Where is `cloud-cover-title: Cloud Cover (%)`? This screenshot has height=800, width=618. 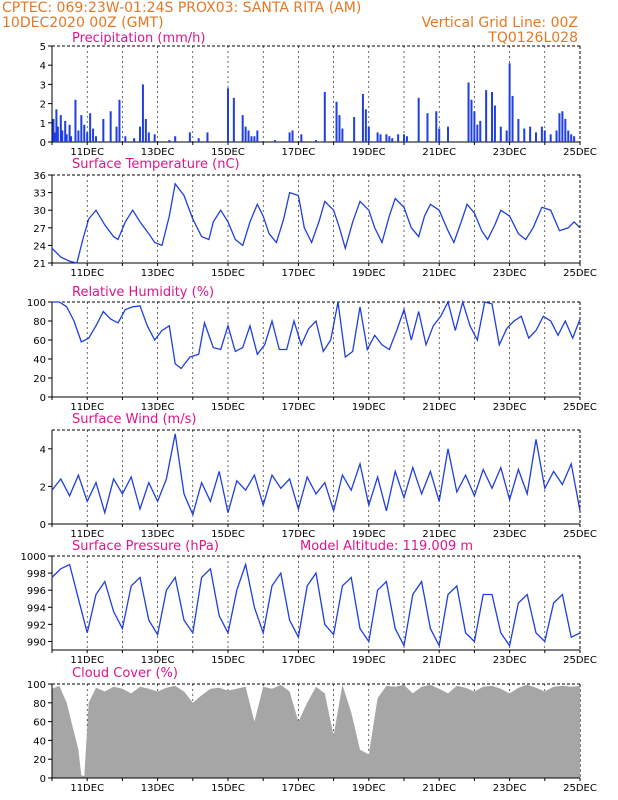 cloud-cover-title: Cloud Cover (%) is located at coordinates (125, 673).